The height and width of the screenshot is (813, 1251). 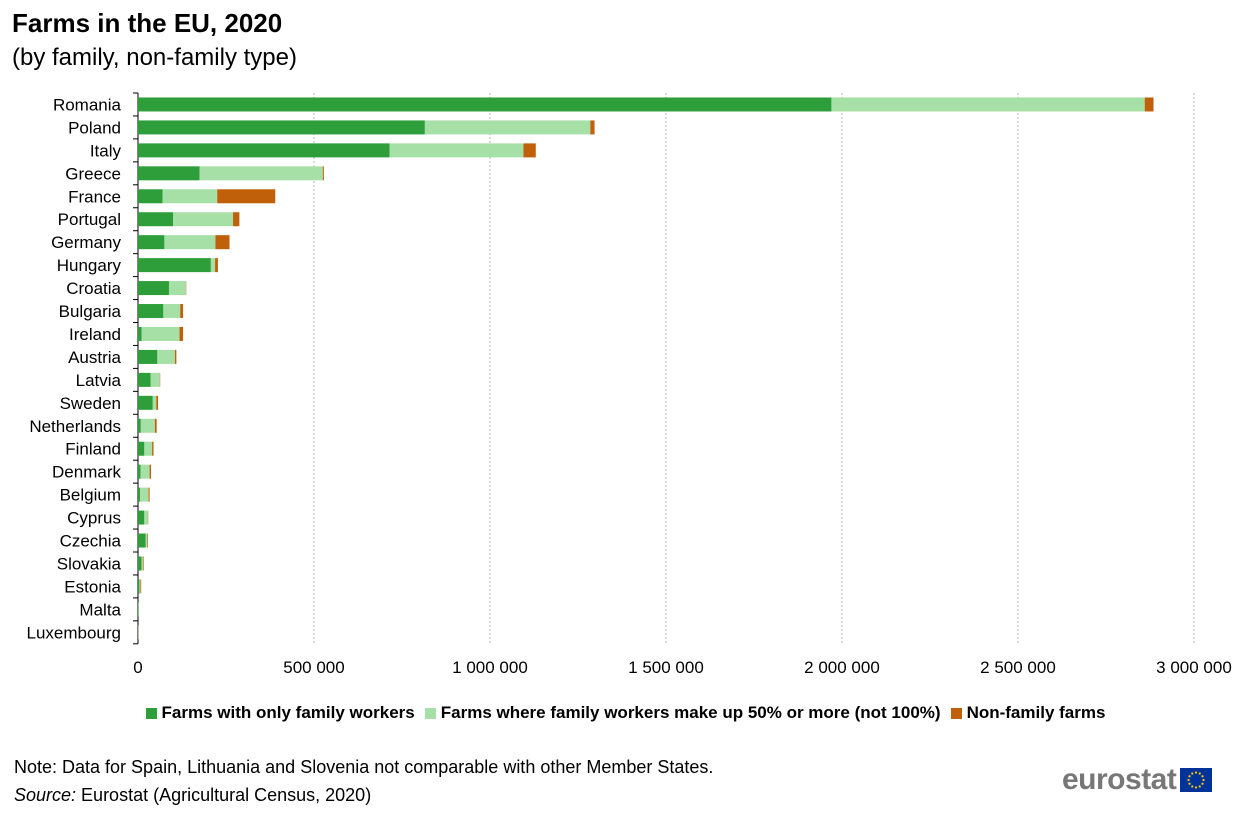 What do you see at coordinates (90, 311) in the screenshot?
I see `category-label: Bulgaria` at bounding box center [90, 311].